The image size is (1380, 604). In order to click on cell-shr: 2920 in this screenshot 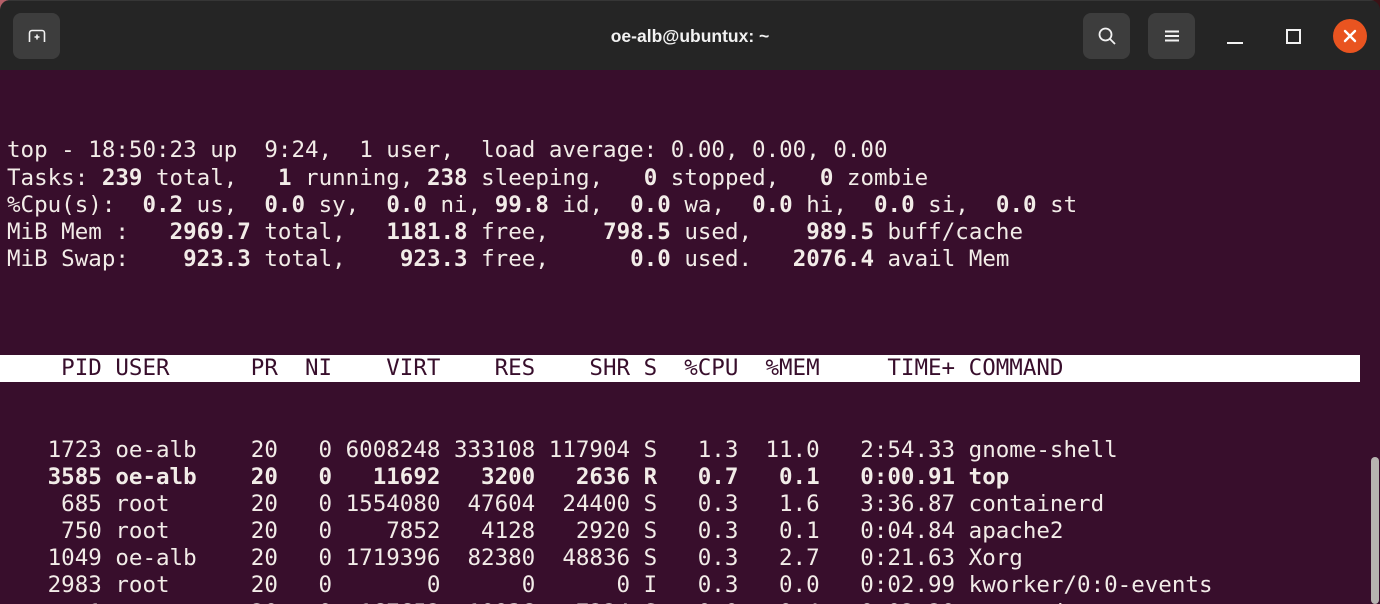, I will do `click(603, 531)`.